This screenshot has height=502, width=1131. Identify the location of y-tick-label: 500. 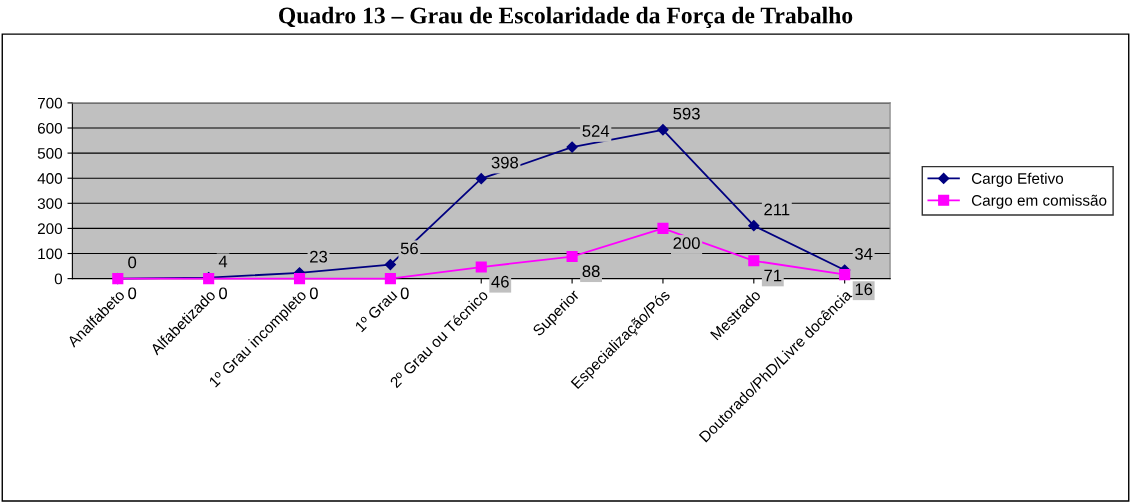
(50, 153).